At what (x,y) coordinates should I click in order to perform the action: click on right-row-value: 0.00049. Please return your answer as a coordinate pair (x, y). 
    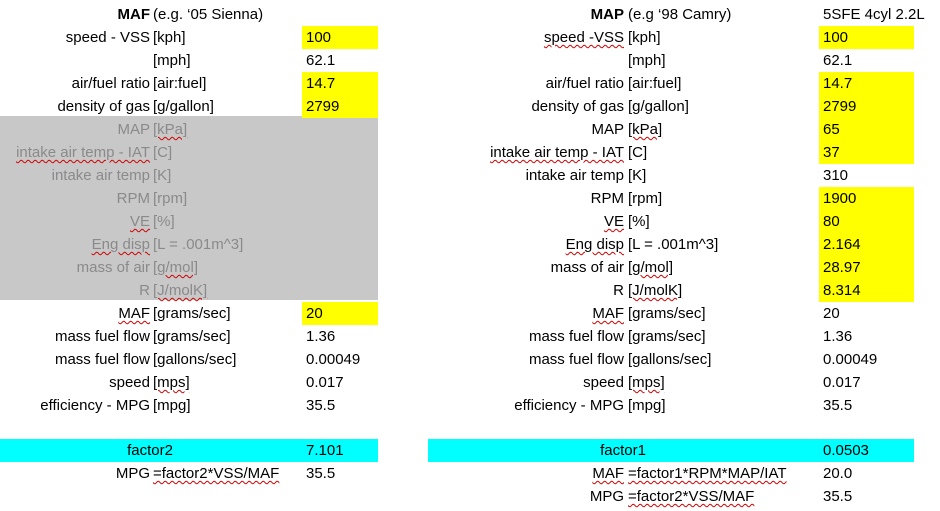
    Looking at the image, I should click on (850, 359).